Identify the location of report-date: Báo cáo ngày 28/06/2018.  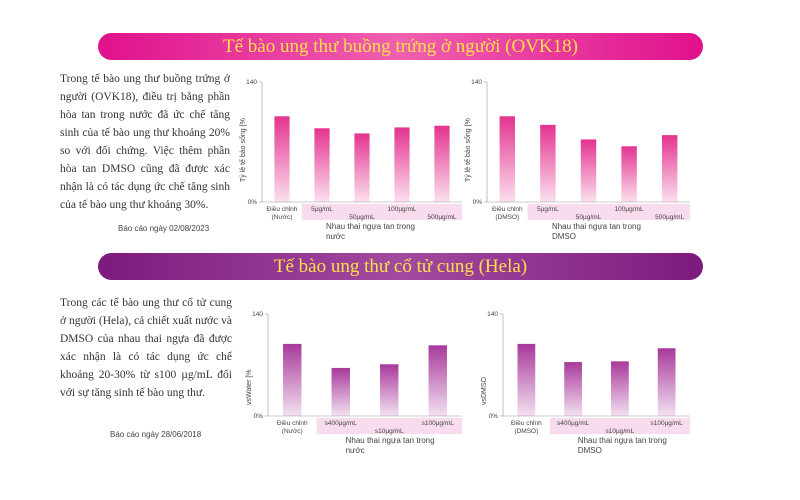
(156, 434).